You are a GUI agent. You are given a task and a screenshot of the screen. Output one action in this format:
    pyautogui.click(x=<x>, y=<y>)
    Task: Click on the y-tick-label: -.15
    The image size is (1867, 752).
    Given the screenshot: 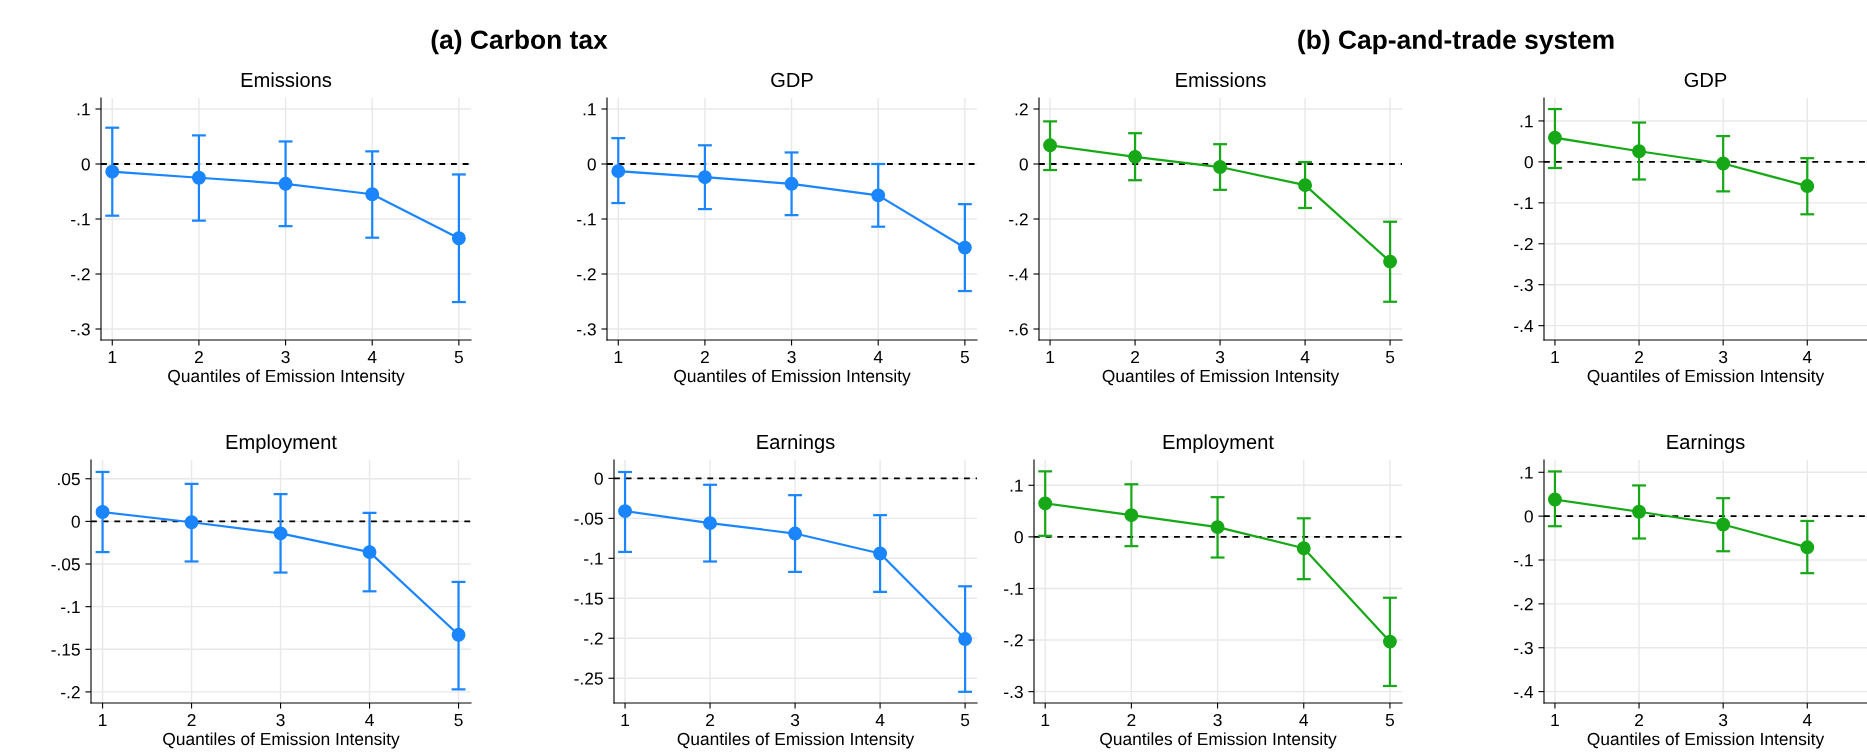 What is the action you would take?
    pyautogui.click(x=65, y=649)
    